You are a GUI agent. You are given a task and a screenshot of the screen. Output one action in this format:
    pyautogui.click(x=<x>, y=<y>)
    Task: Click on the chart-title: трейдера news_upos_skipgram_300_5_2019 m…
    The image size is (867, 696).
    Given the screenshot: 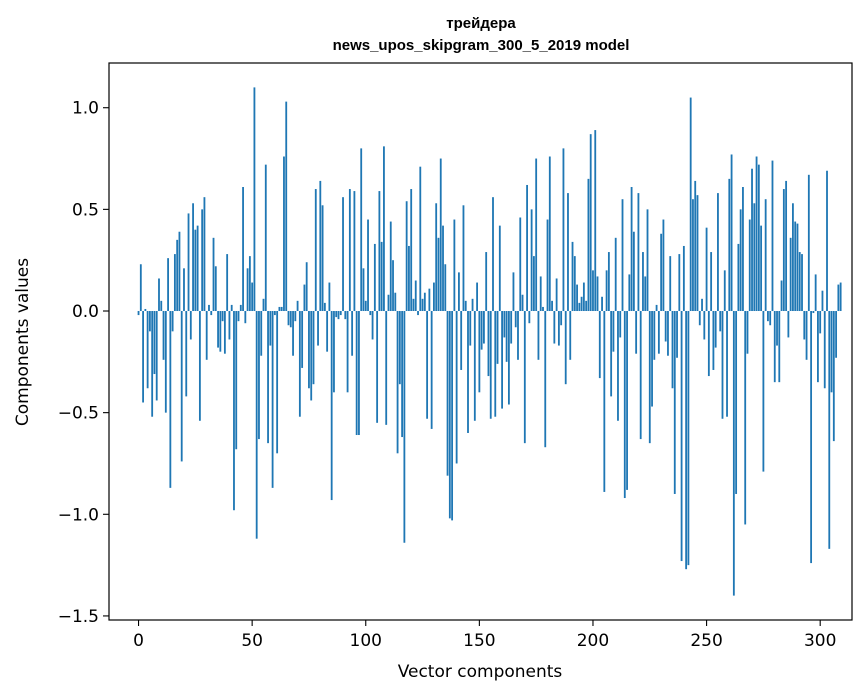 What is the action you would take?
    pyautogui.click(x=481, y=34)
    